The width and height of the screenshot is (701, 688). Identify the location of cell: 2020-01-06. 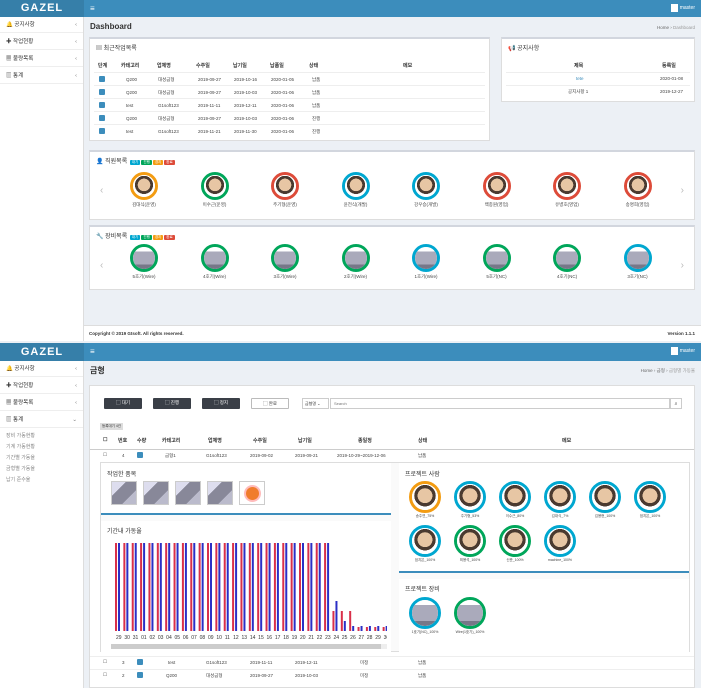
(283, 131).